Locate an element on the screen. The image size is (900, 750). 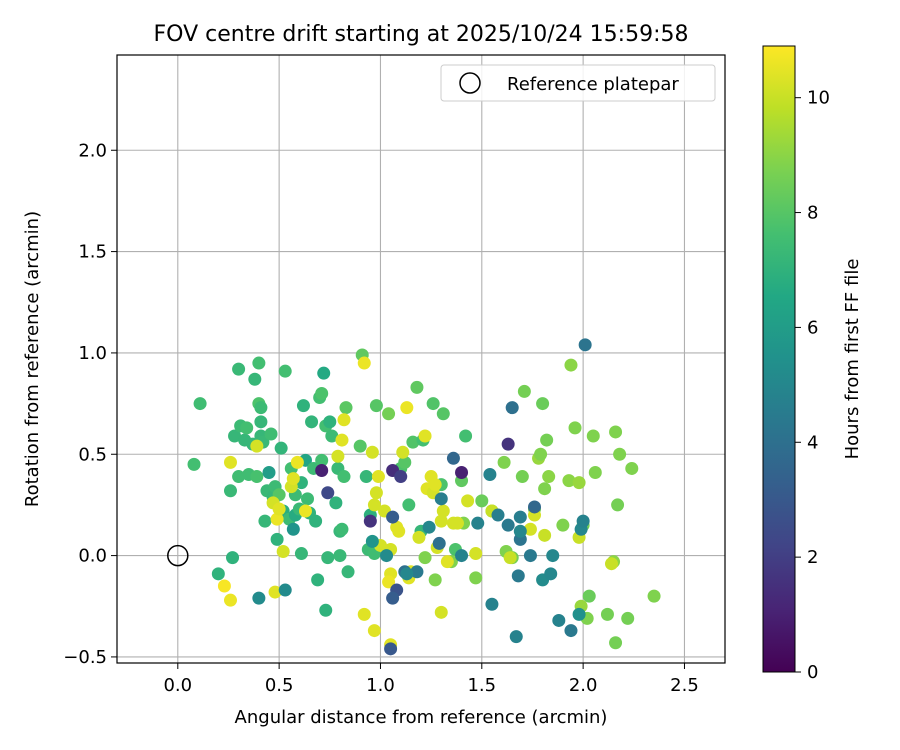
y-tick-label: 1.5 is located at coordinates (92, 252).